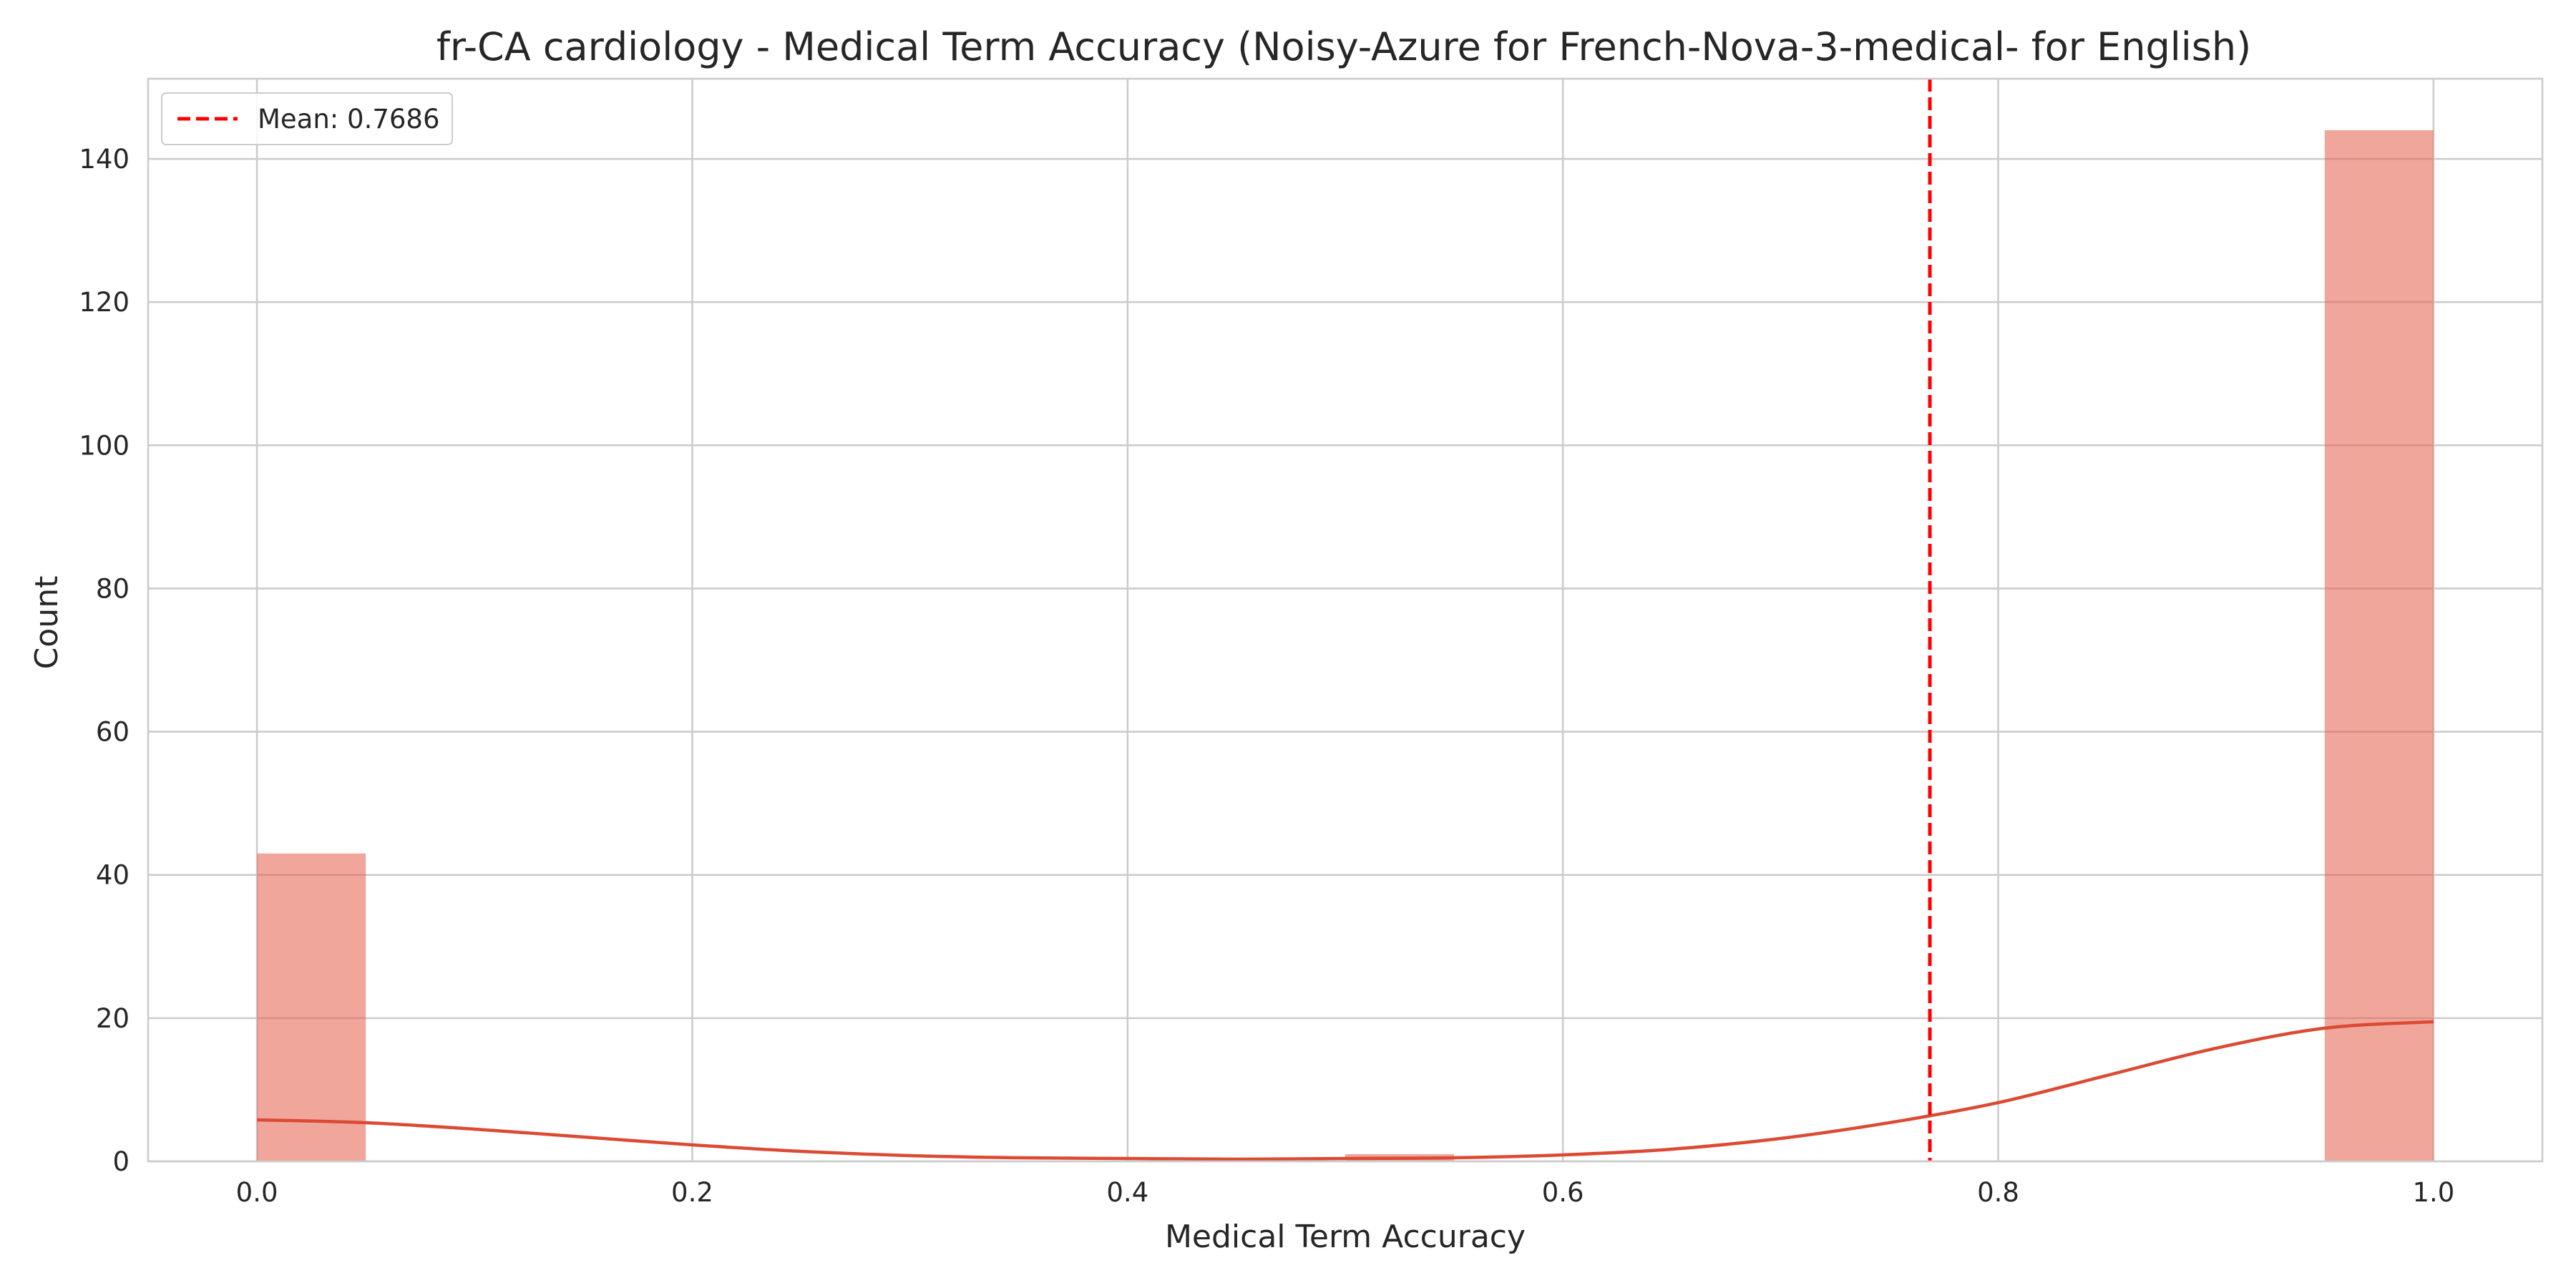 This screenshot has width=2576, height=1288. What do you see at coordinates (104, 660) in the screenshot?
I see `y-tick-labels: 0 20 40 60 80 100 120 140` at bounding box center [104, 660].